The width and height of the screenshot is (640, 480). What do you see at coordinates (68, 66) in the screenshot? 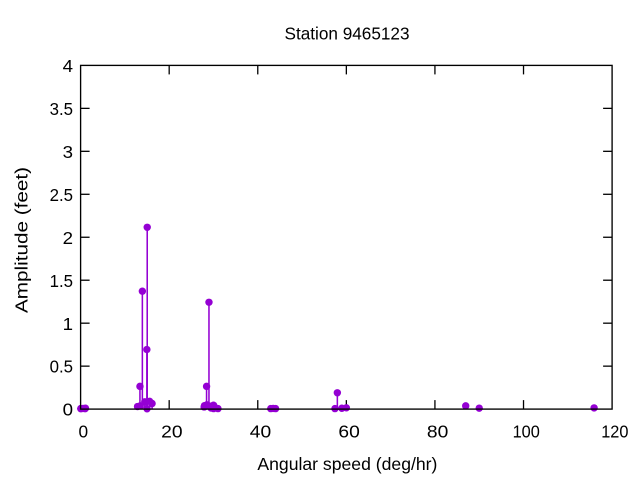
I see `svg-text: 4` at bounding box center [68, 66].